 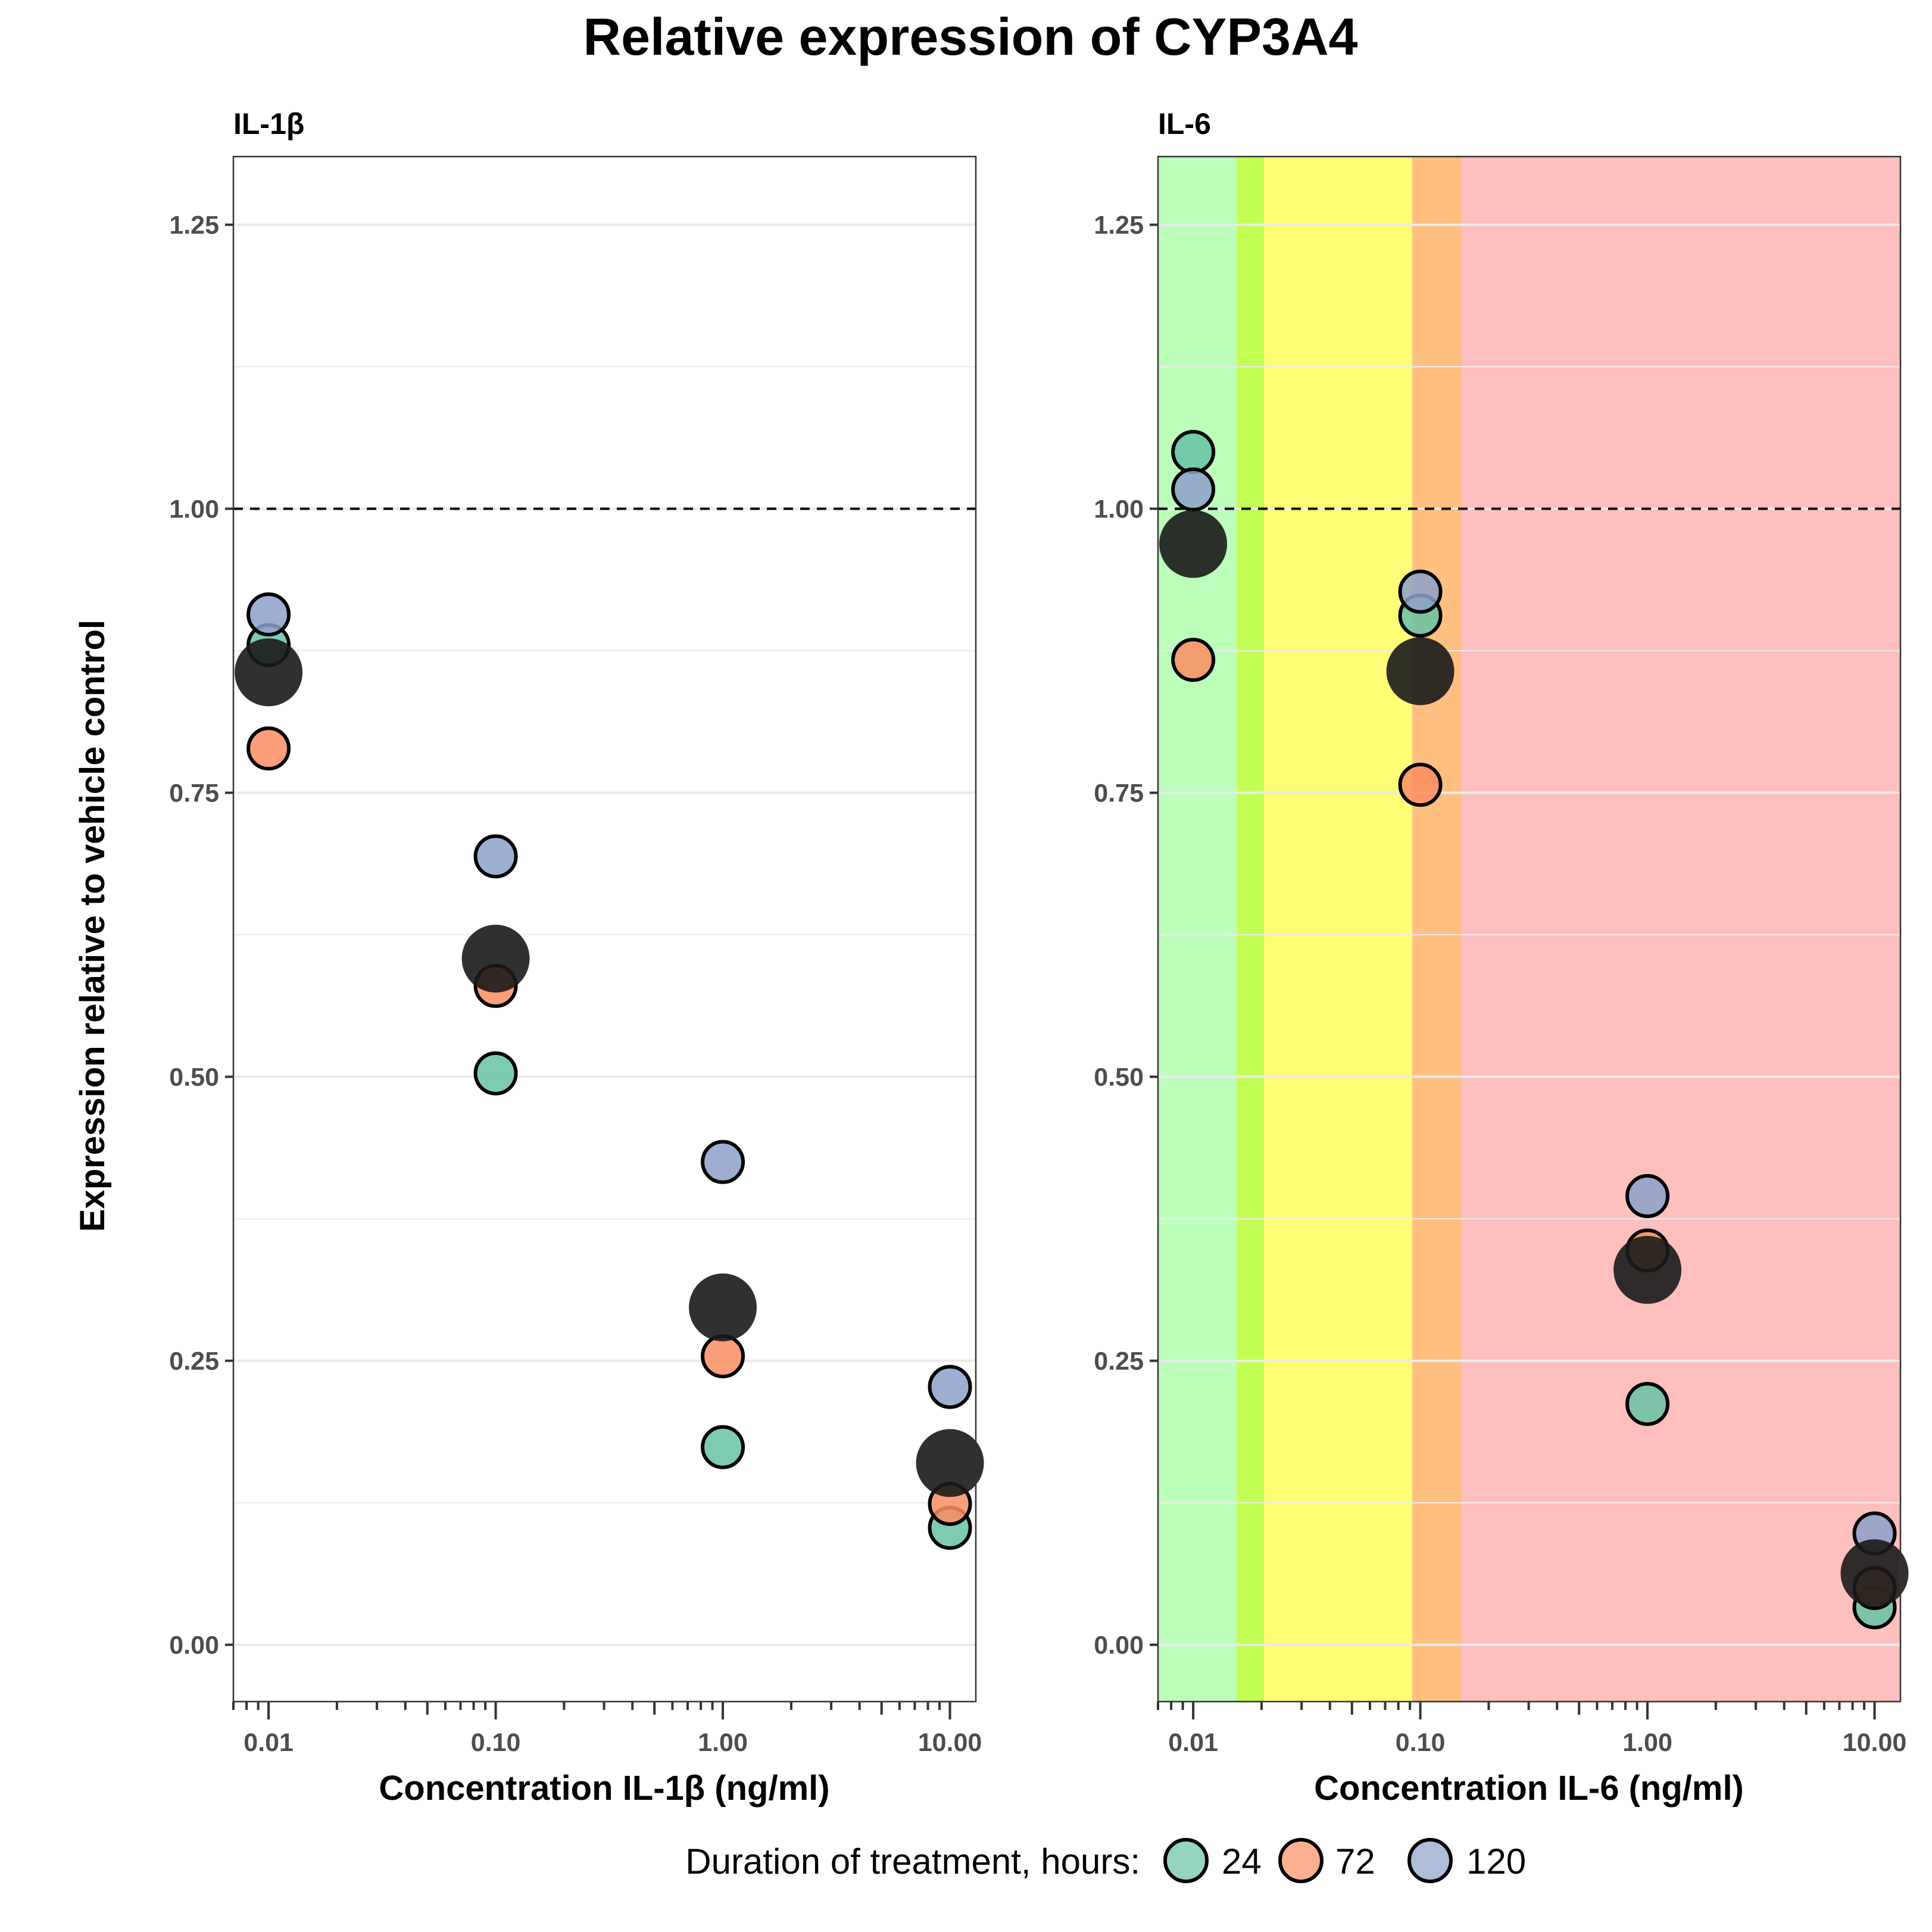 I want to click on panel-il1b-strip: IL-1β, so click(x=268, y=124).